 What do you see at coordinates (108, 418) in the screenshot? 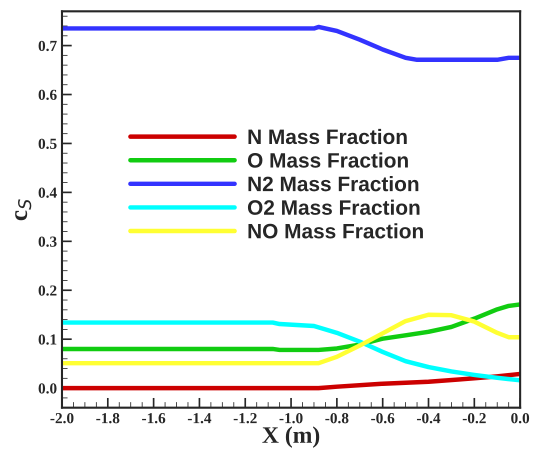
I see `x-tick-label: -1.8` at bounding box center [108, 418].